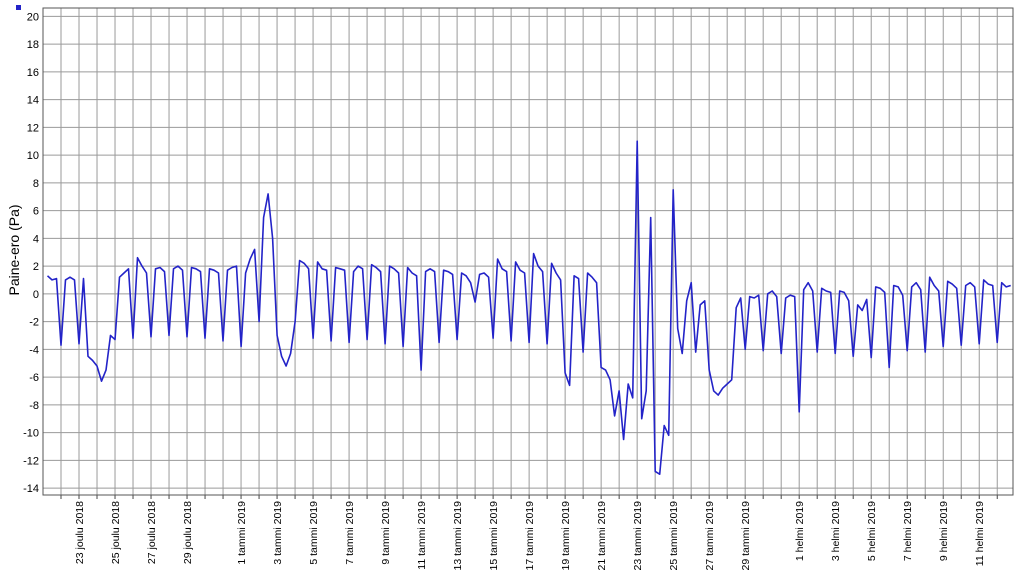 This screenshot has height=582, width=1023. Describe the element at coordinates (34, 323) in the screenshot. I see `y-tick-label: -2` at that location.